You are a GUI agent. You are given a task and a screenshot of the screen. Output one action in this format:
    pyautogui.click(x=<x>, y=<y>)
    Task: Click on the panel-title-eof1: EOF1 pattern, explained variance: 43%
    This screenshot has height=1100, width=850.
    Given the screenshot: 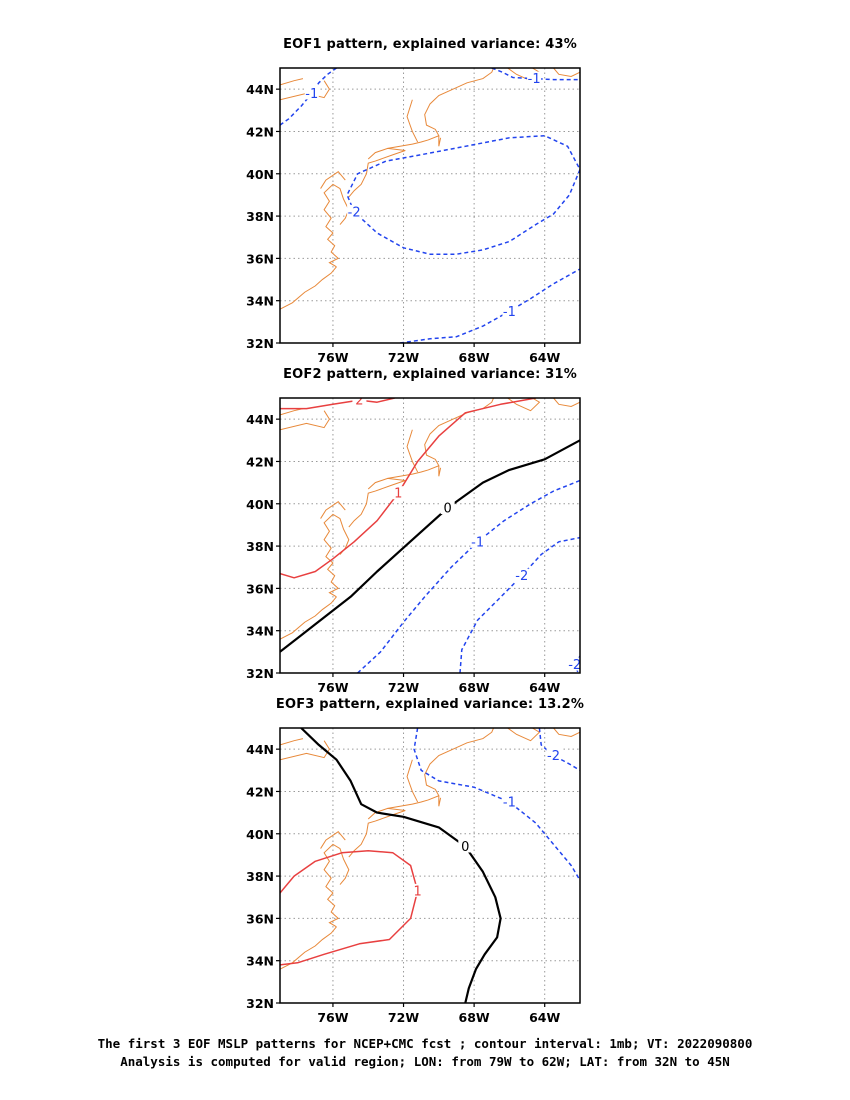 What is the action you would take?
    pyautogui.click(x=430, y=44)
    